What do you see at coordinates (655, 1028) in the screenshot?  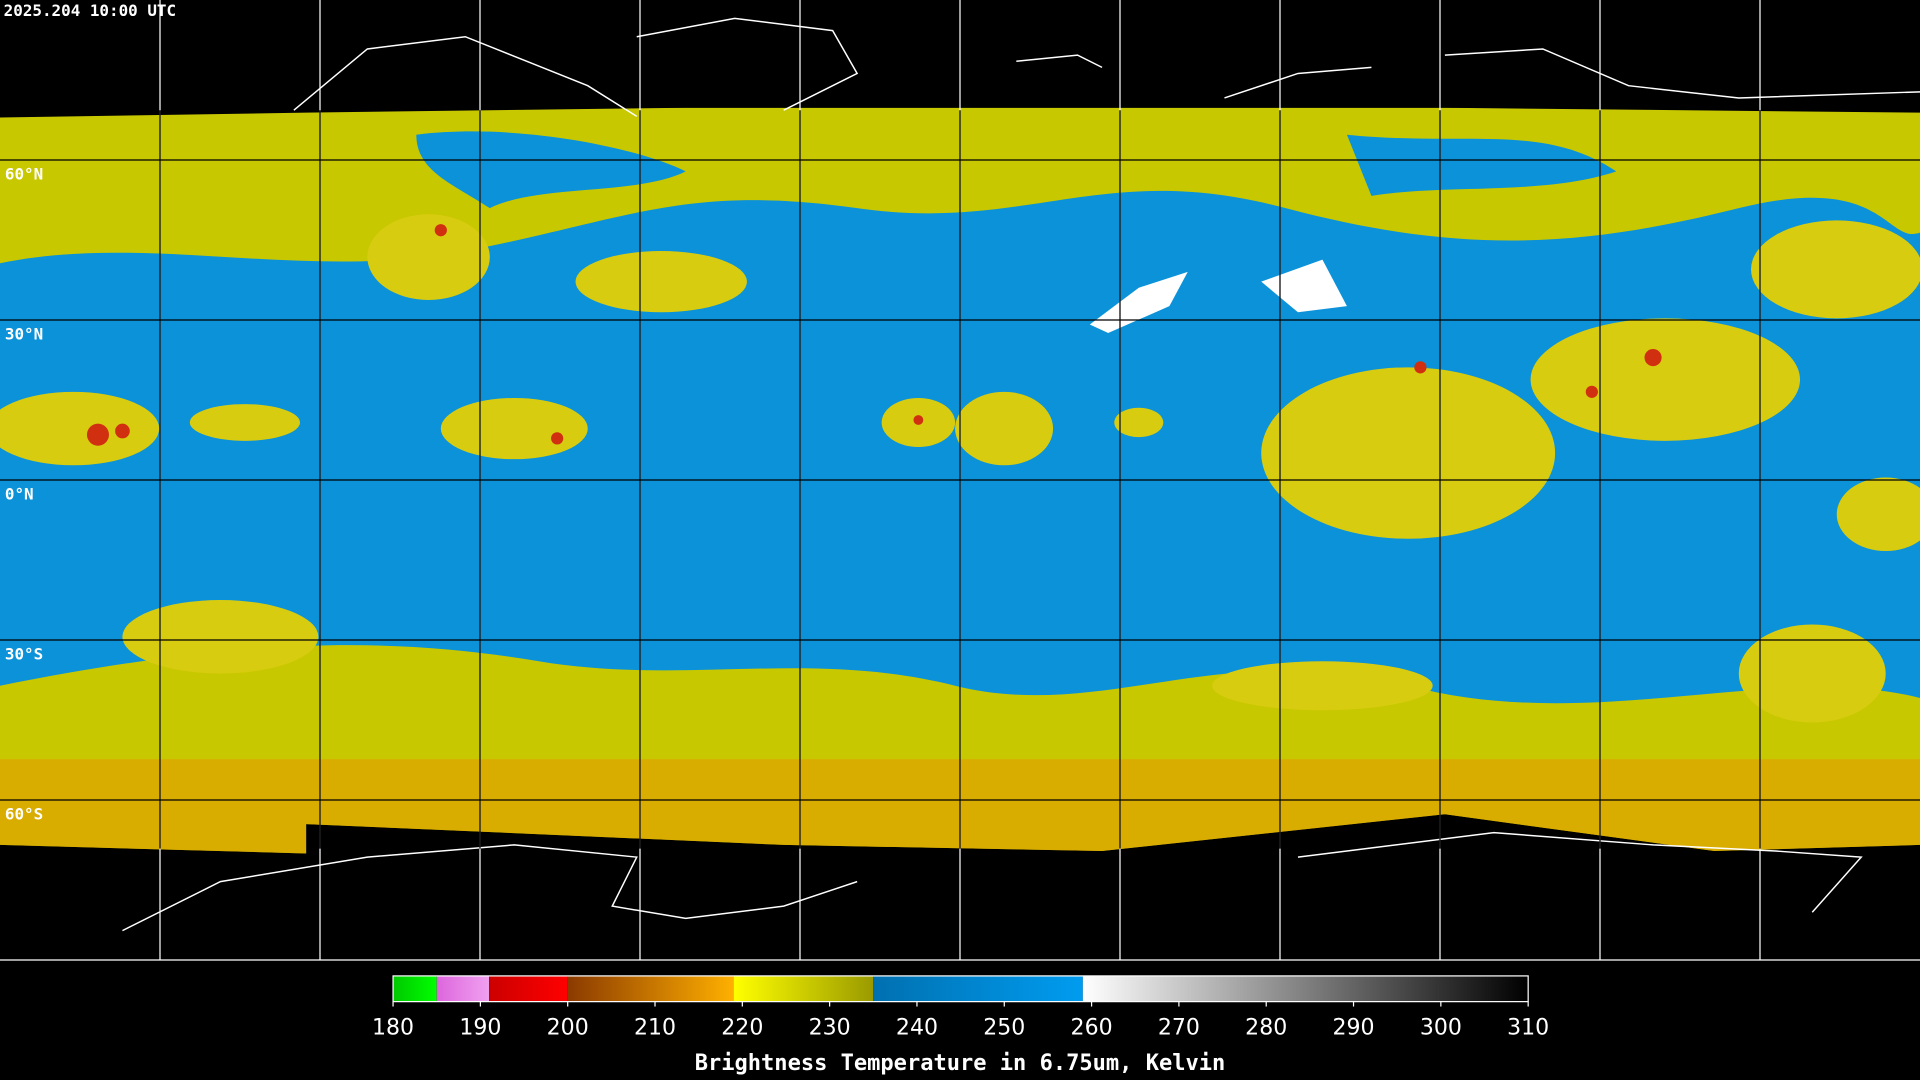 I see `colorbar-tick-label: 210` at bounding box center [655, 1028].